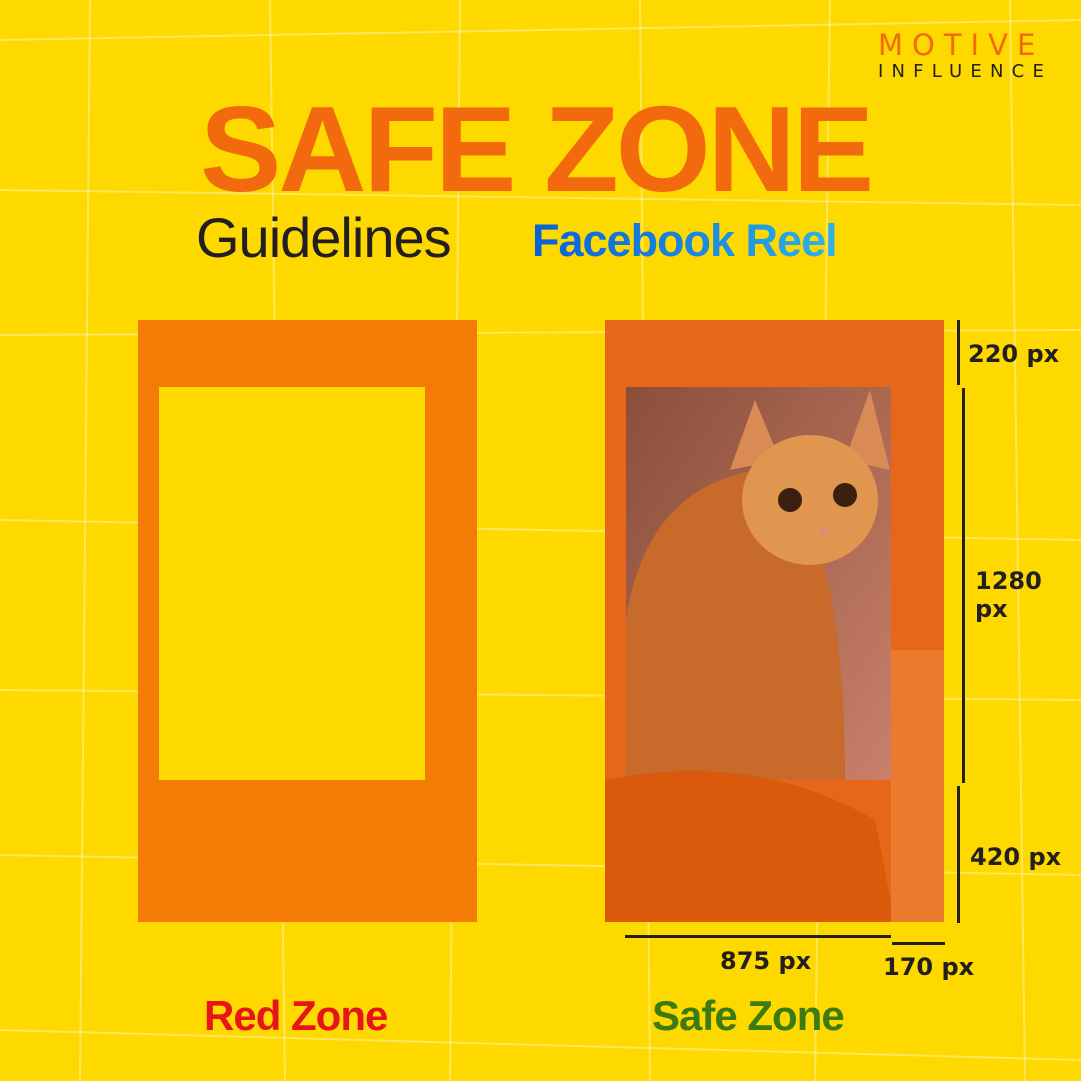 The width and height of the screenshot is (1081, 1081). Describe the element at coordinates (963, 585) in the screenshot. I see `dimension-line-middle` at that location.